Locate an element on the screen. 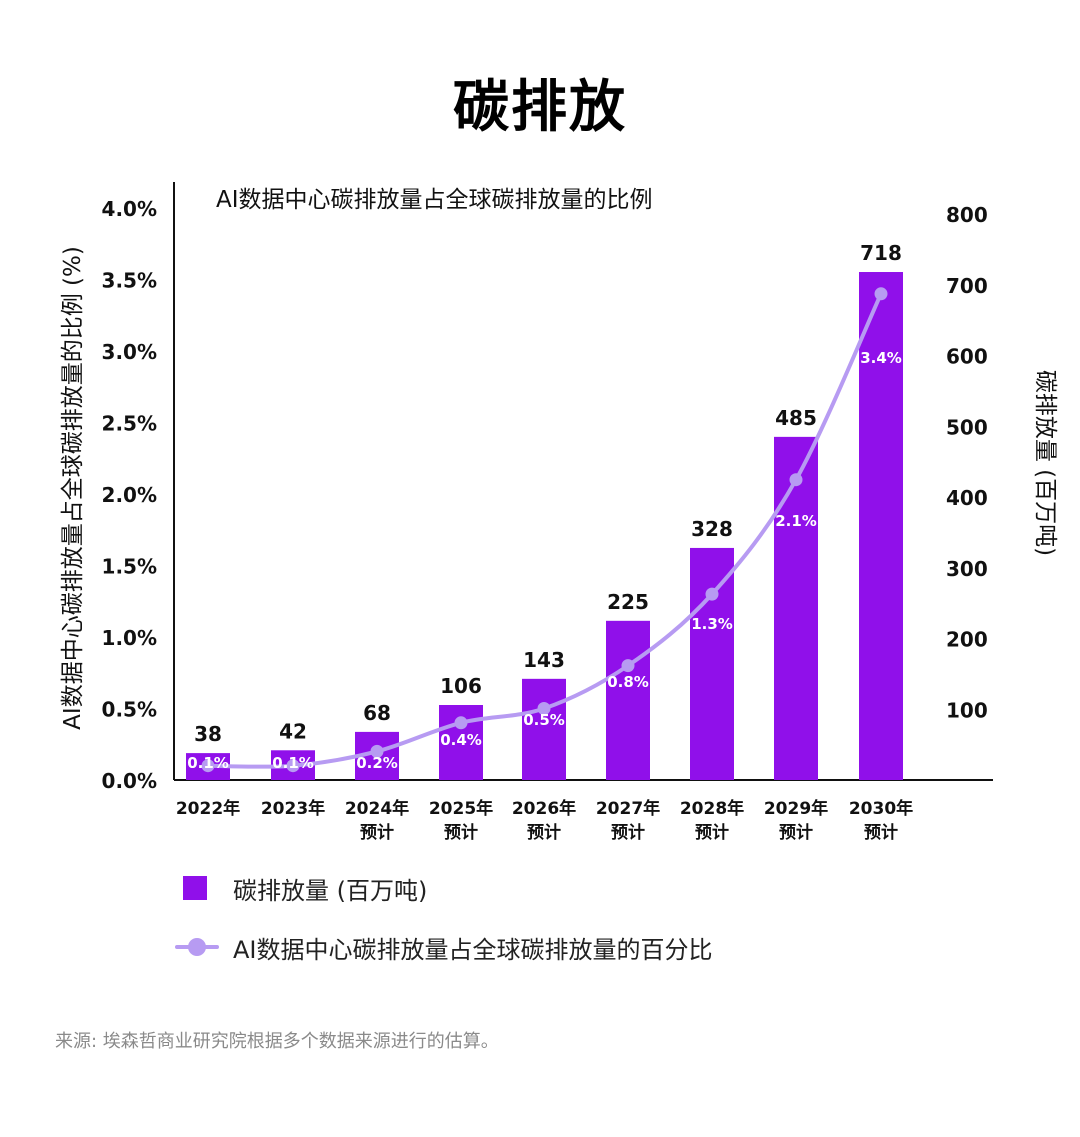 The image size is (1080, 1137). bar-value-label: 225 is located at coordinates (628, 602).